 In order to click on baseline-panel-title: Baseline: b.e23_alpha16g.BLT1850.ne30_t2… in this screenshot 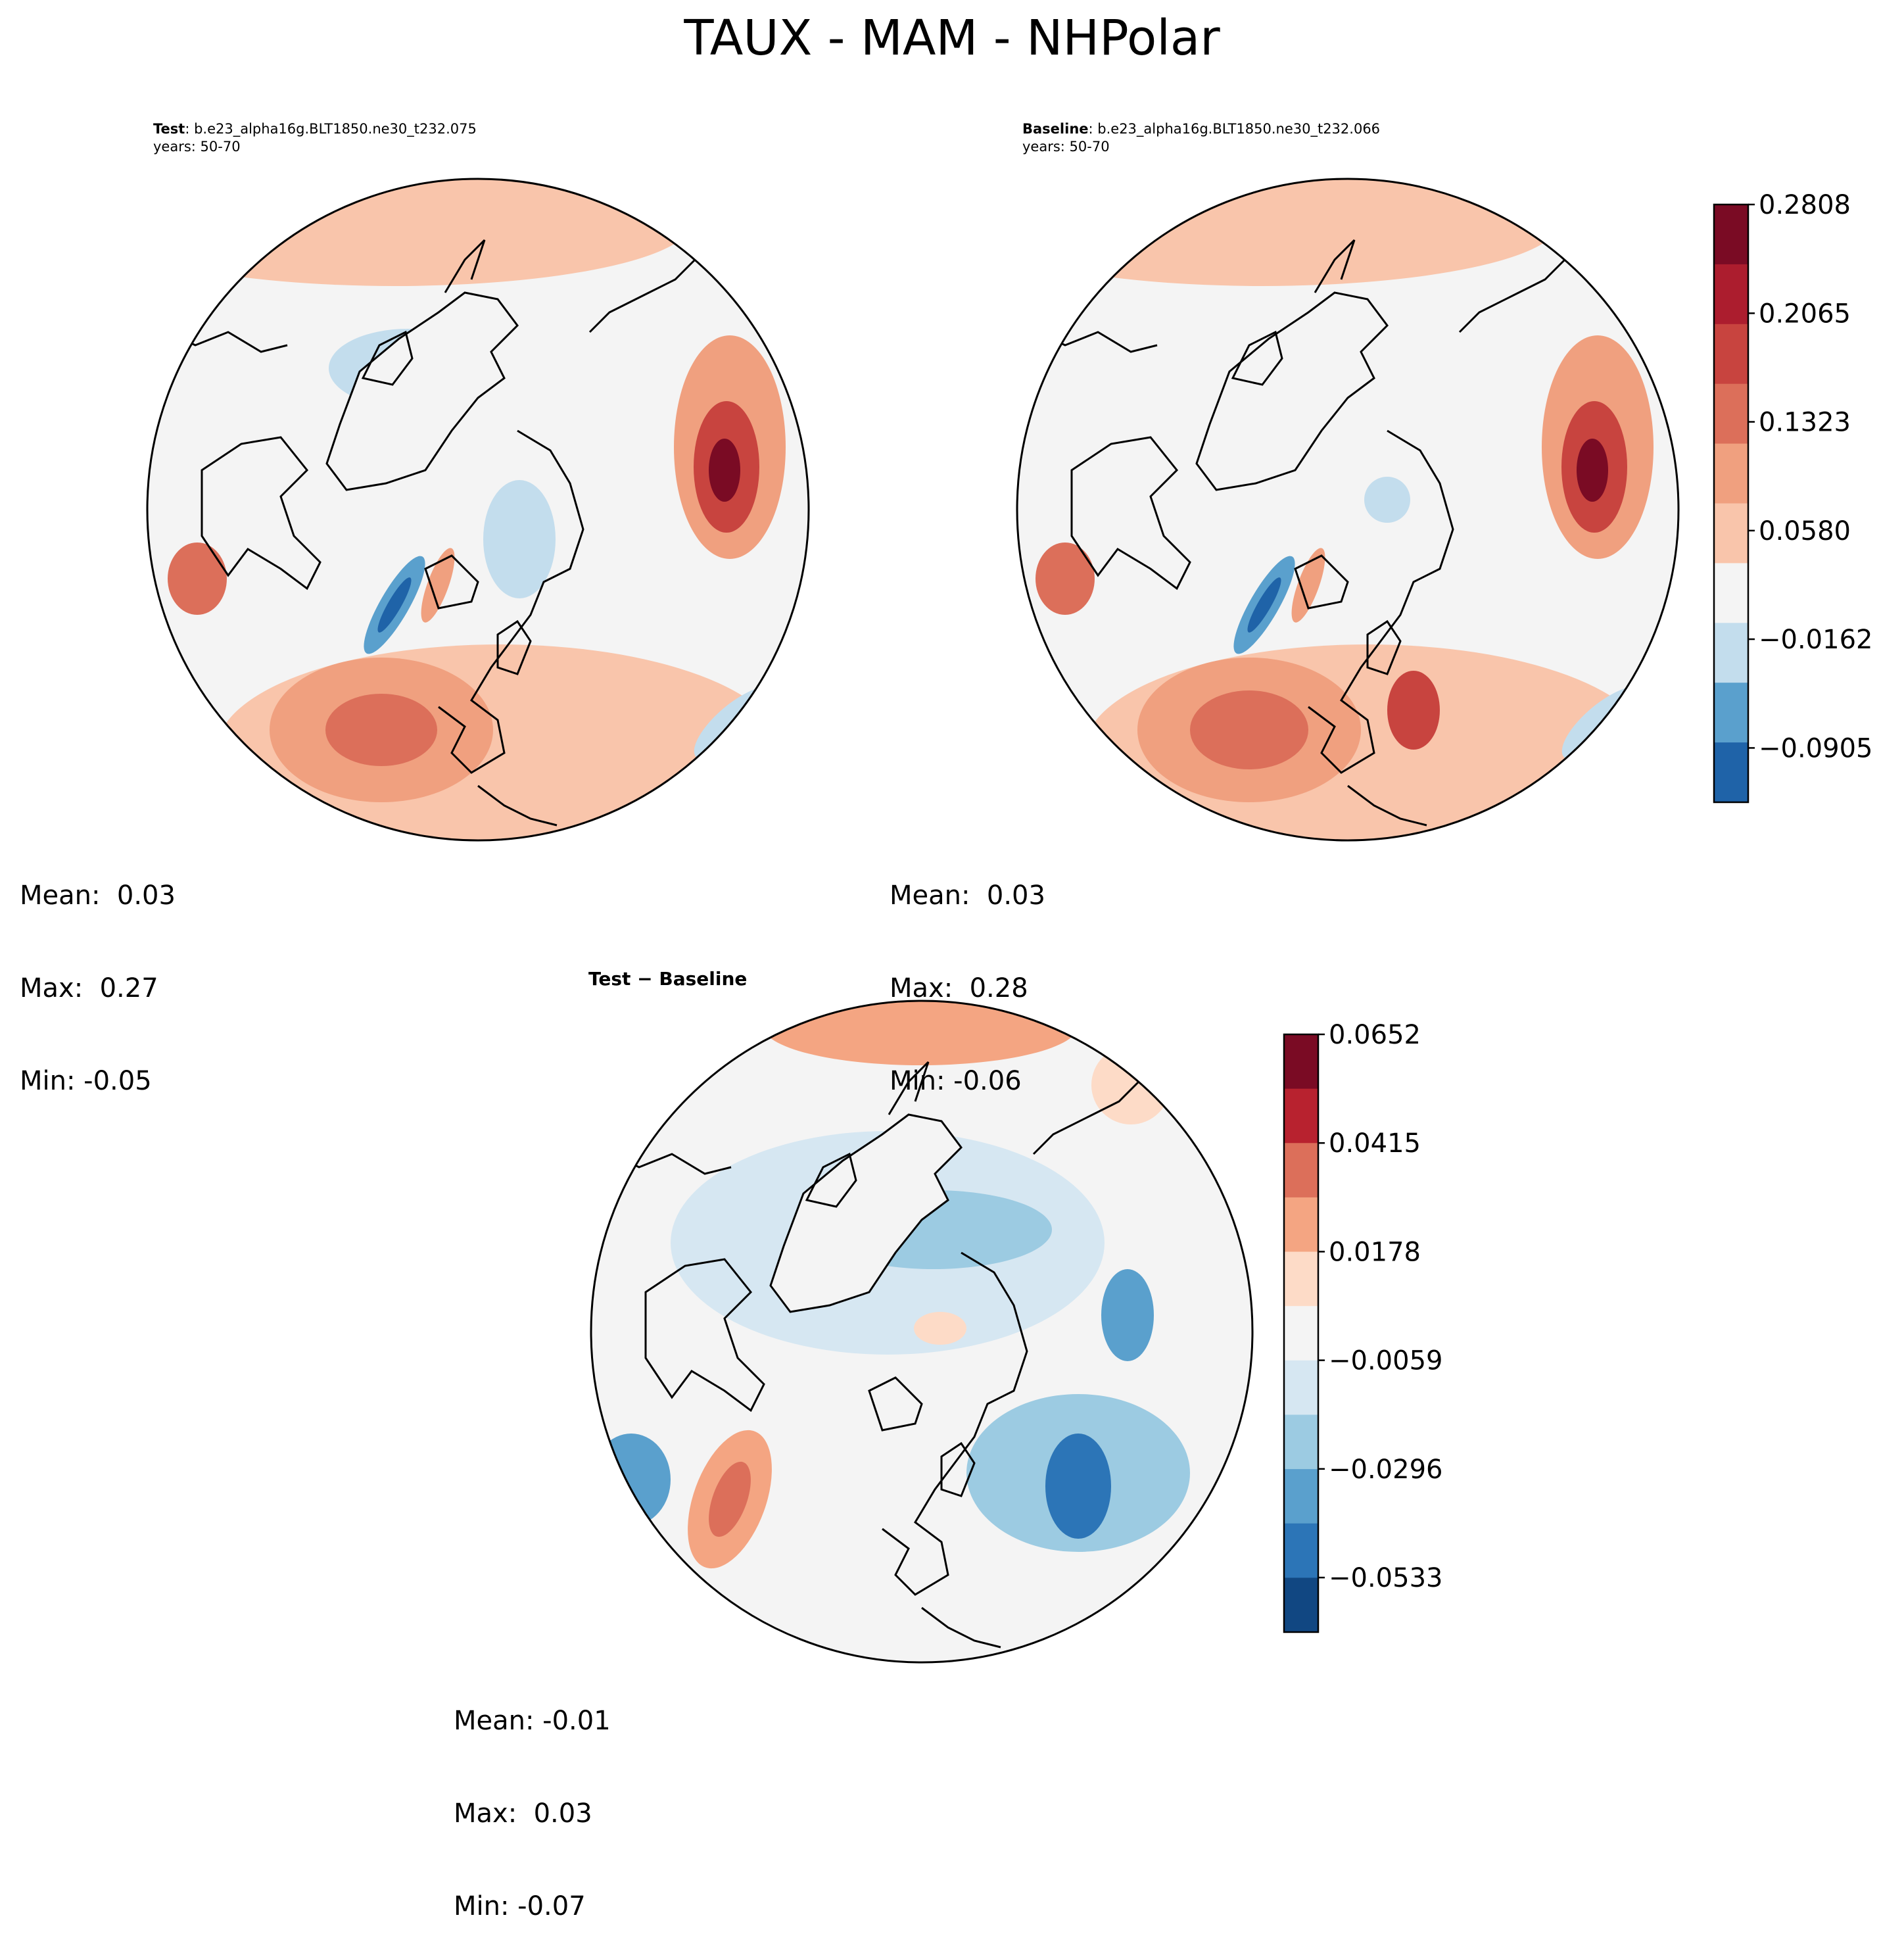, I will do `click(1201, 138)`.